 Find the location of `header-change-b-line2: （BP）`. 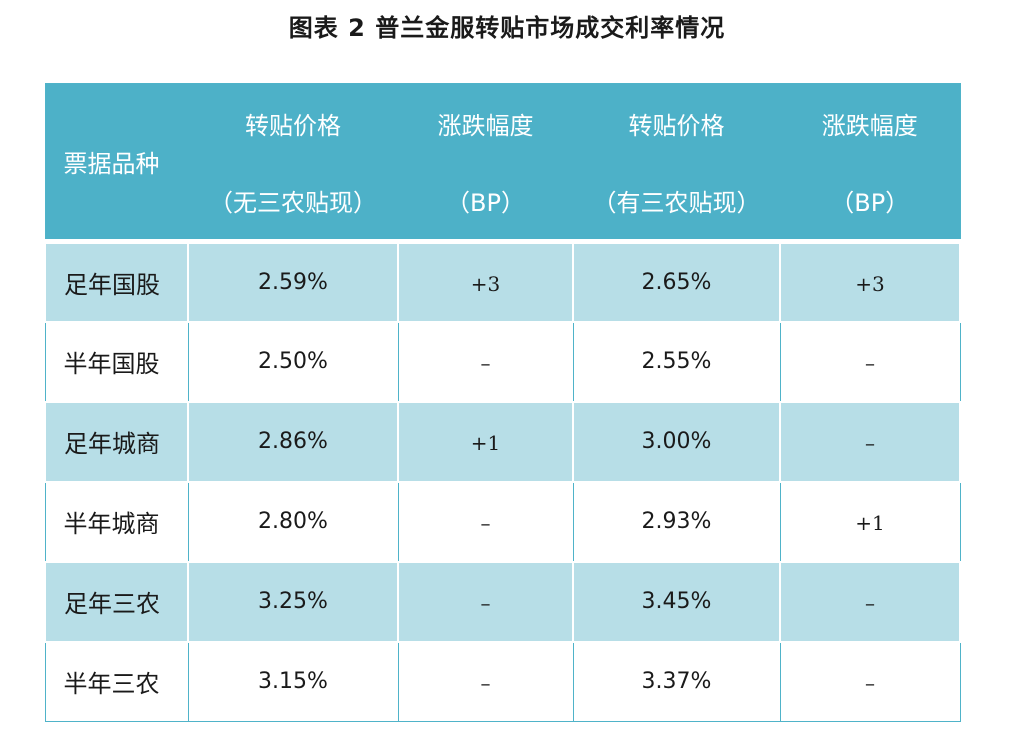

header-change-b-line2: （BP） is located at coordinates (870, 202).